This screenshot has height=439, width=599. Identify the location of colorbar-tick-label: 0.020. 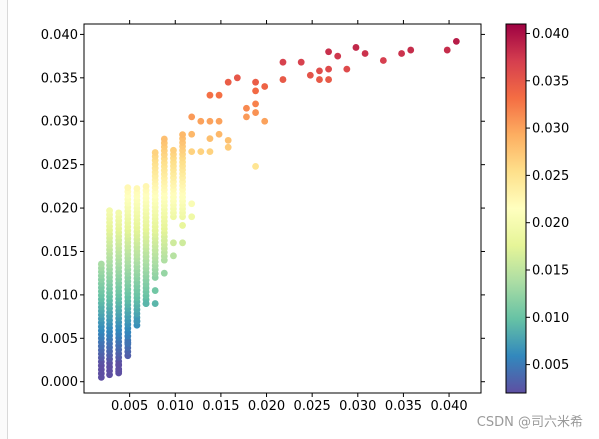
(550, 223).